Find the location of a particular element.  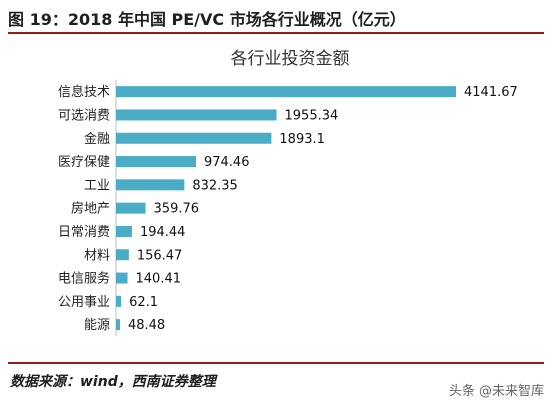

value-label: 156.47 is located at coordinates (160, 255).